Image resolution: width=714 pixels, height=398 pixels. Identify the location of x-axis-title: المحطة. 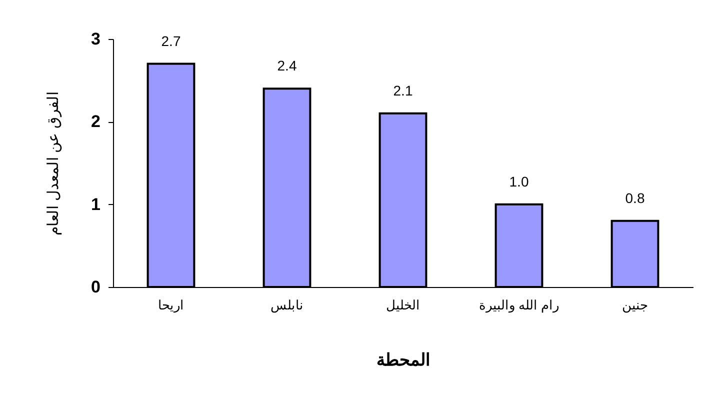
(403, 360).